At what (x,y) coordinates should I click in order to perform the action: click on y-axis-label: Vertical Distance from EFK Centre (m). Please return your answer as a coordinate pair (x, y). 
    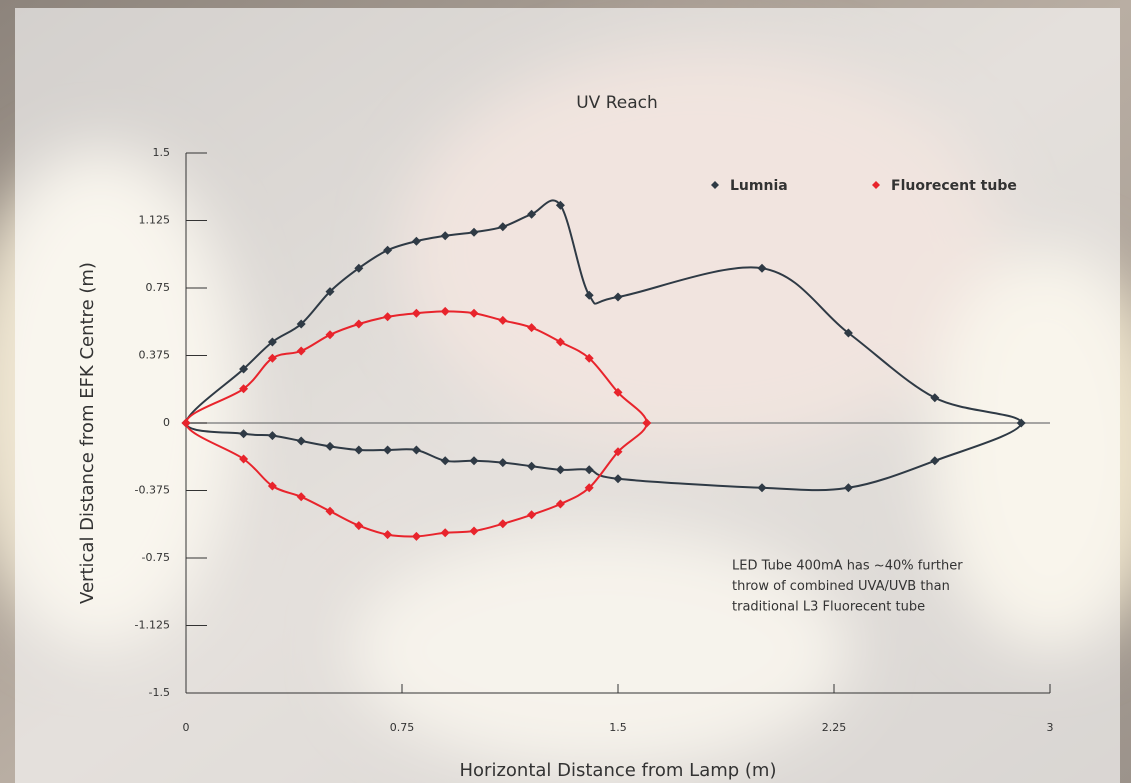
    Looking at the image, I should click on (87, 433).